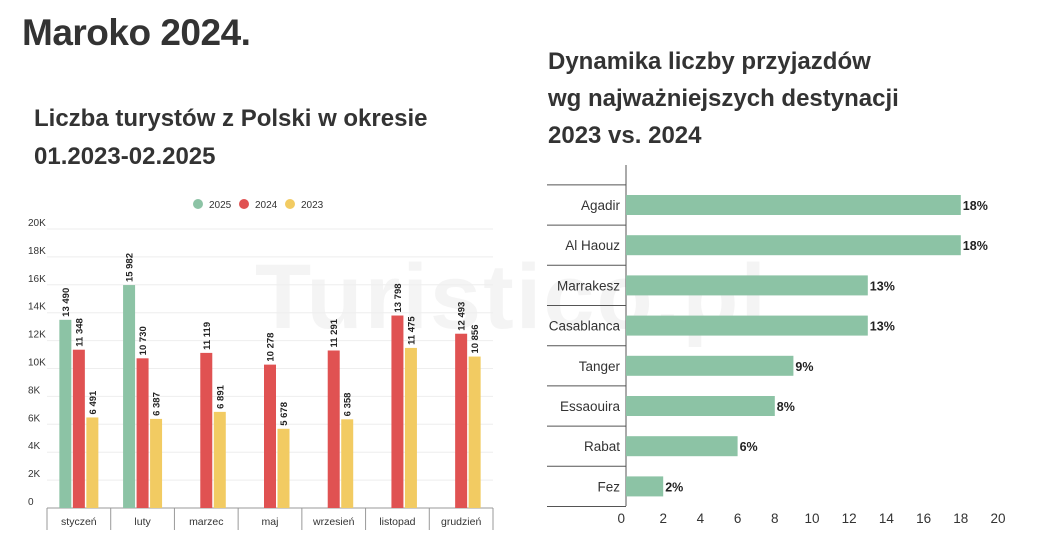  Describe the element at coordinates (997, 518) in the screenshot. I see `x-tick-label: 20` at that location.